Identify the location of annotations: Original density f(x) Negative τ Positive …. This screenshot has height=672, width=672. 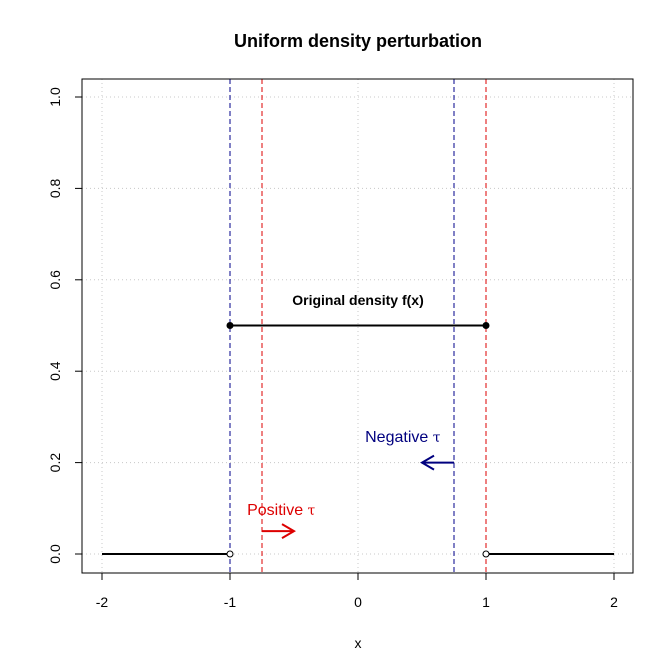
(350, 416).